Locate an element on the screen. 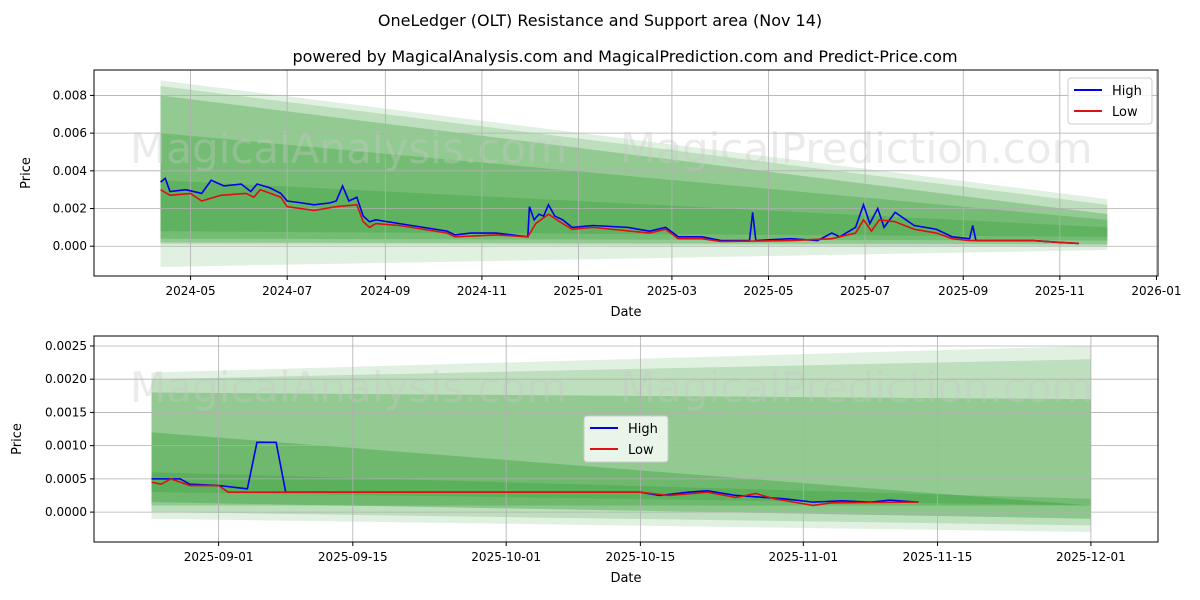  y-tick-label: 0.0025 is located at coordinates (66, 346).